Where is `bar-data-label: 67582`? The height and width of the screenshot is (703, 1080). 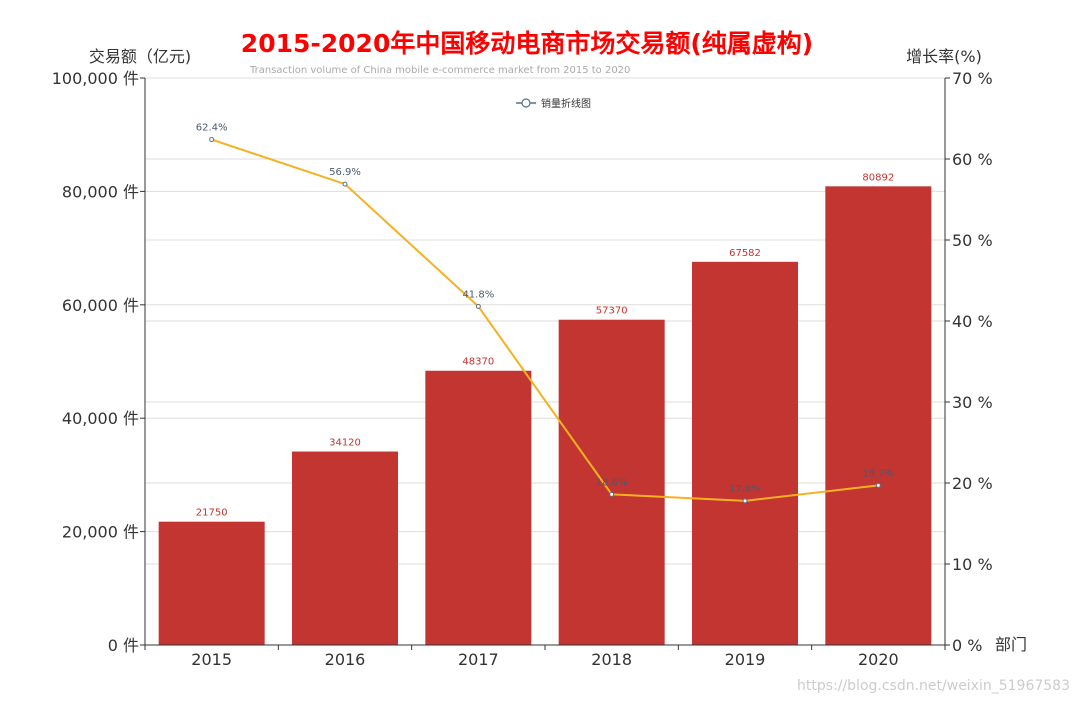 bar-data-label: 67582 is located at coordinates (745, 253).